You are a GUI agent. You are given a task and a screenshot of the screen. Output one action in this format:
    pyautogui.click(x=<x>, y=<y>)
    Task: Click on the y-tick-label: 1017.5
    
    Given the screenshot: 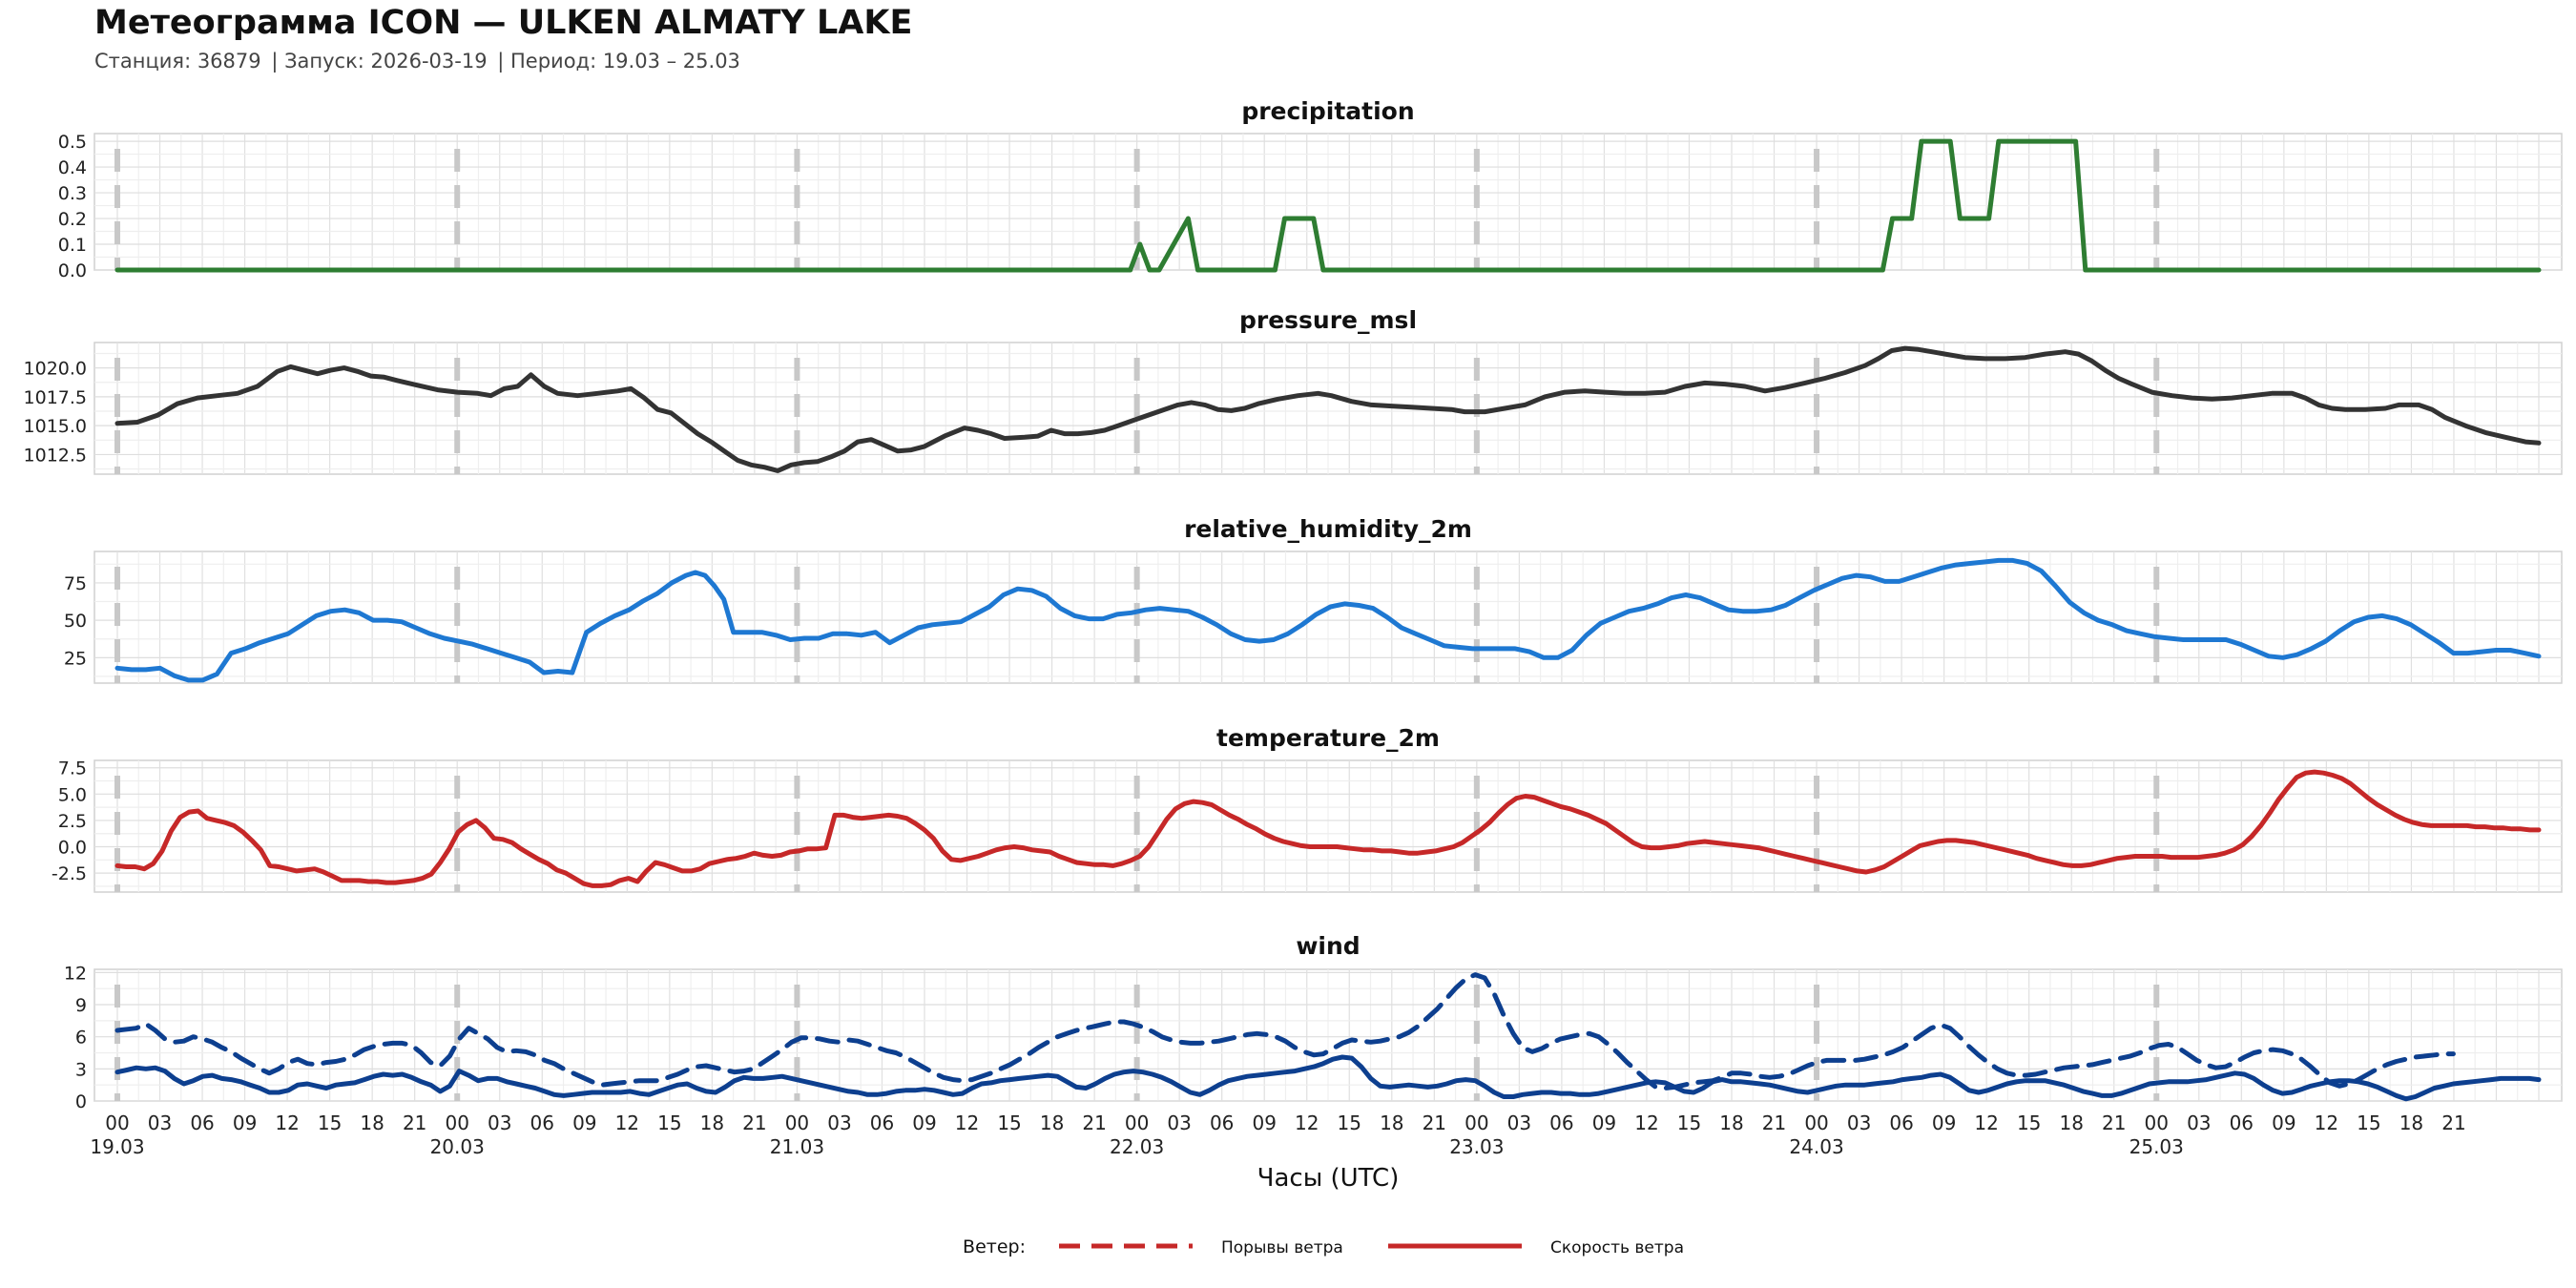 What is the action you would take?
    pyautogui.click(x=55, y=397)
    